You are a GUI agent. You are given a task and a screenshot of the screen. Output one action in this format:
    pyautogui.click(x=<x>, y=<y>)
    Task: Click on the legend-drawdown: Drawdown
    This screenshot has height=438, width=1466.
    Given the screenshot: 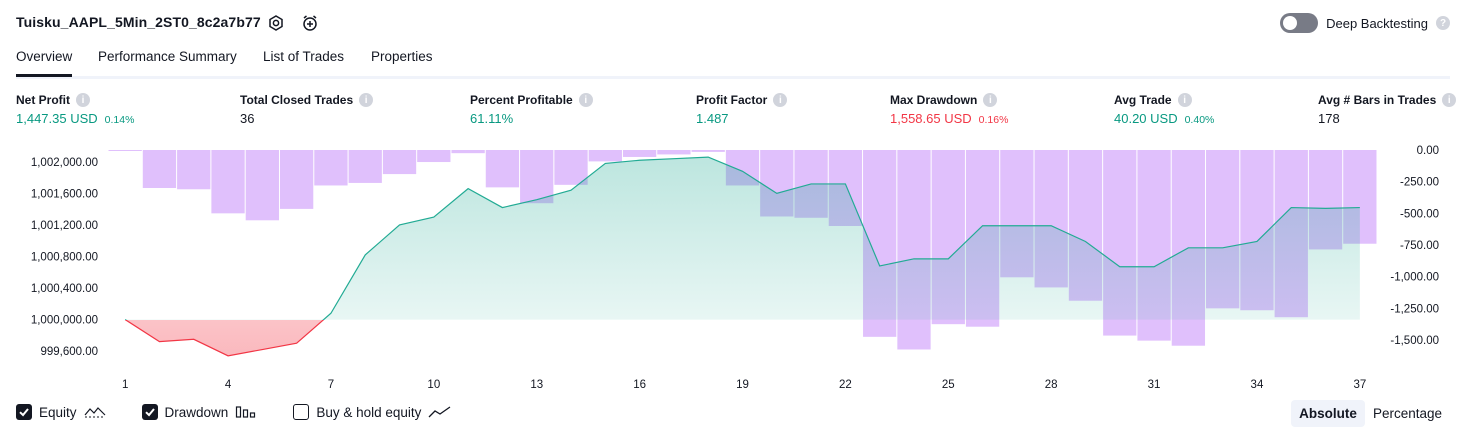 What is the action you would take?
    pyautogui.click(x=199, y=412)
    